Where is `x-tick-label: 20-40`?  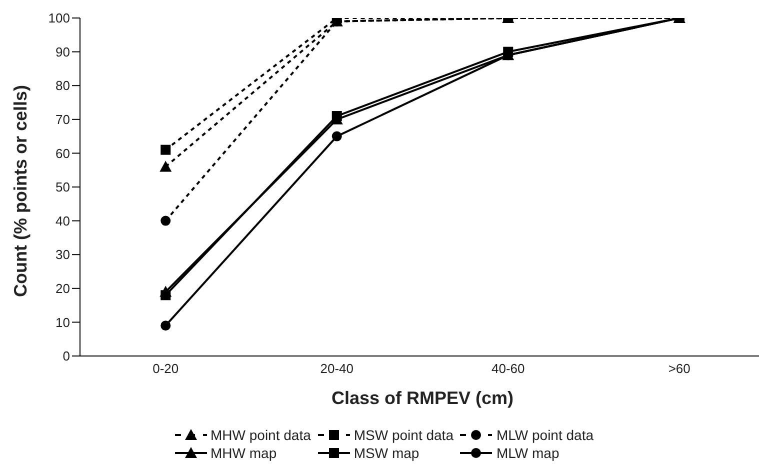
x-tick-label: 20-40 is located at coordinates (337, 368).